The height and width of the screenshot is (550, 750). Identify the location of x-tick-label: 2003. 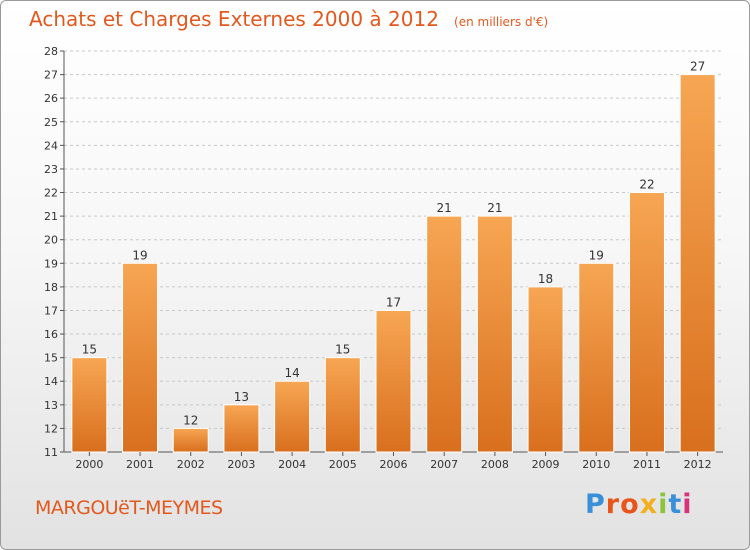
(241, 464).